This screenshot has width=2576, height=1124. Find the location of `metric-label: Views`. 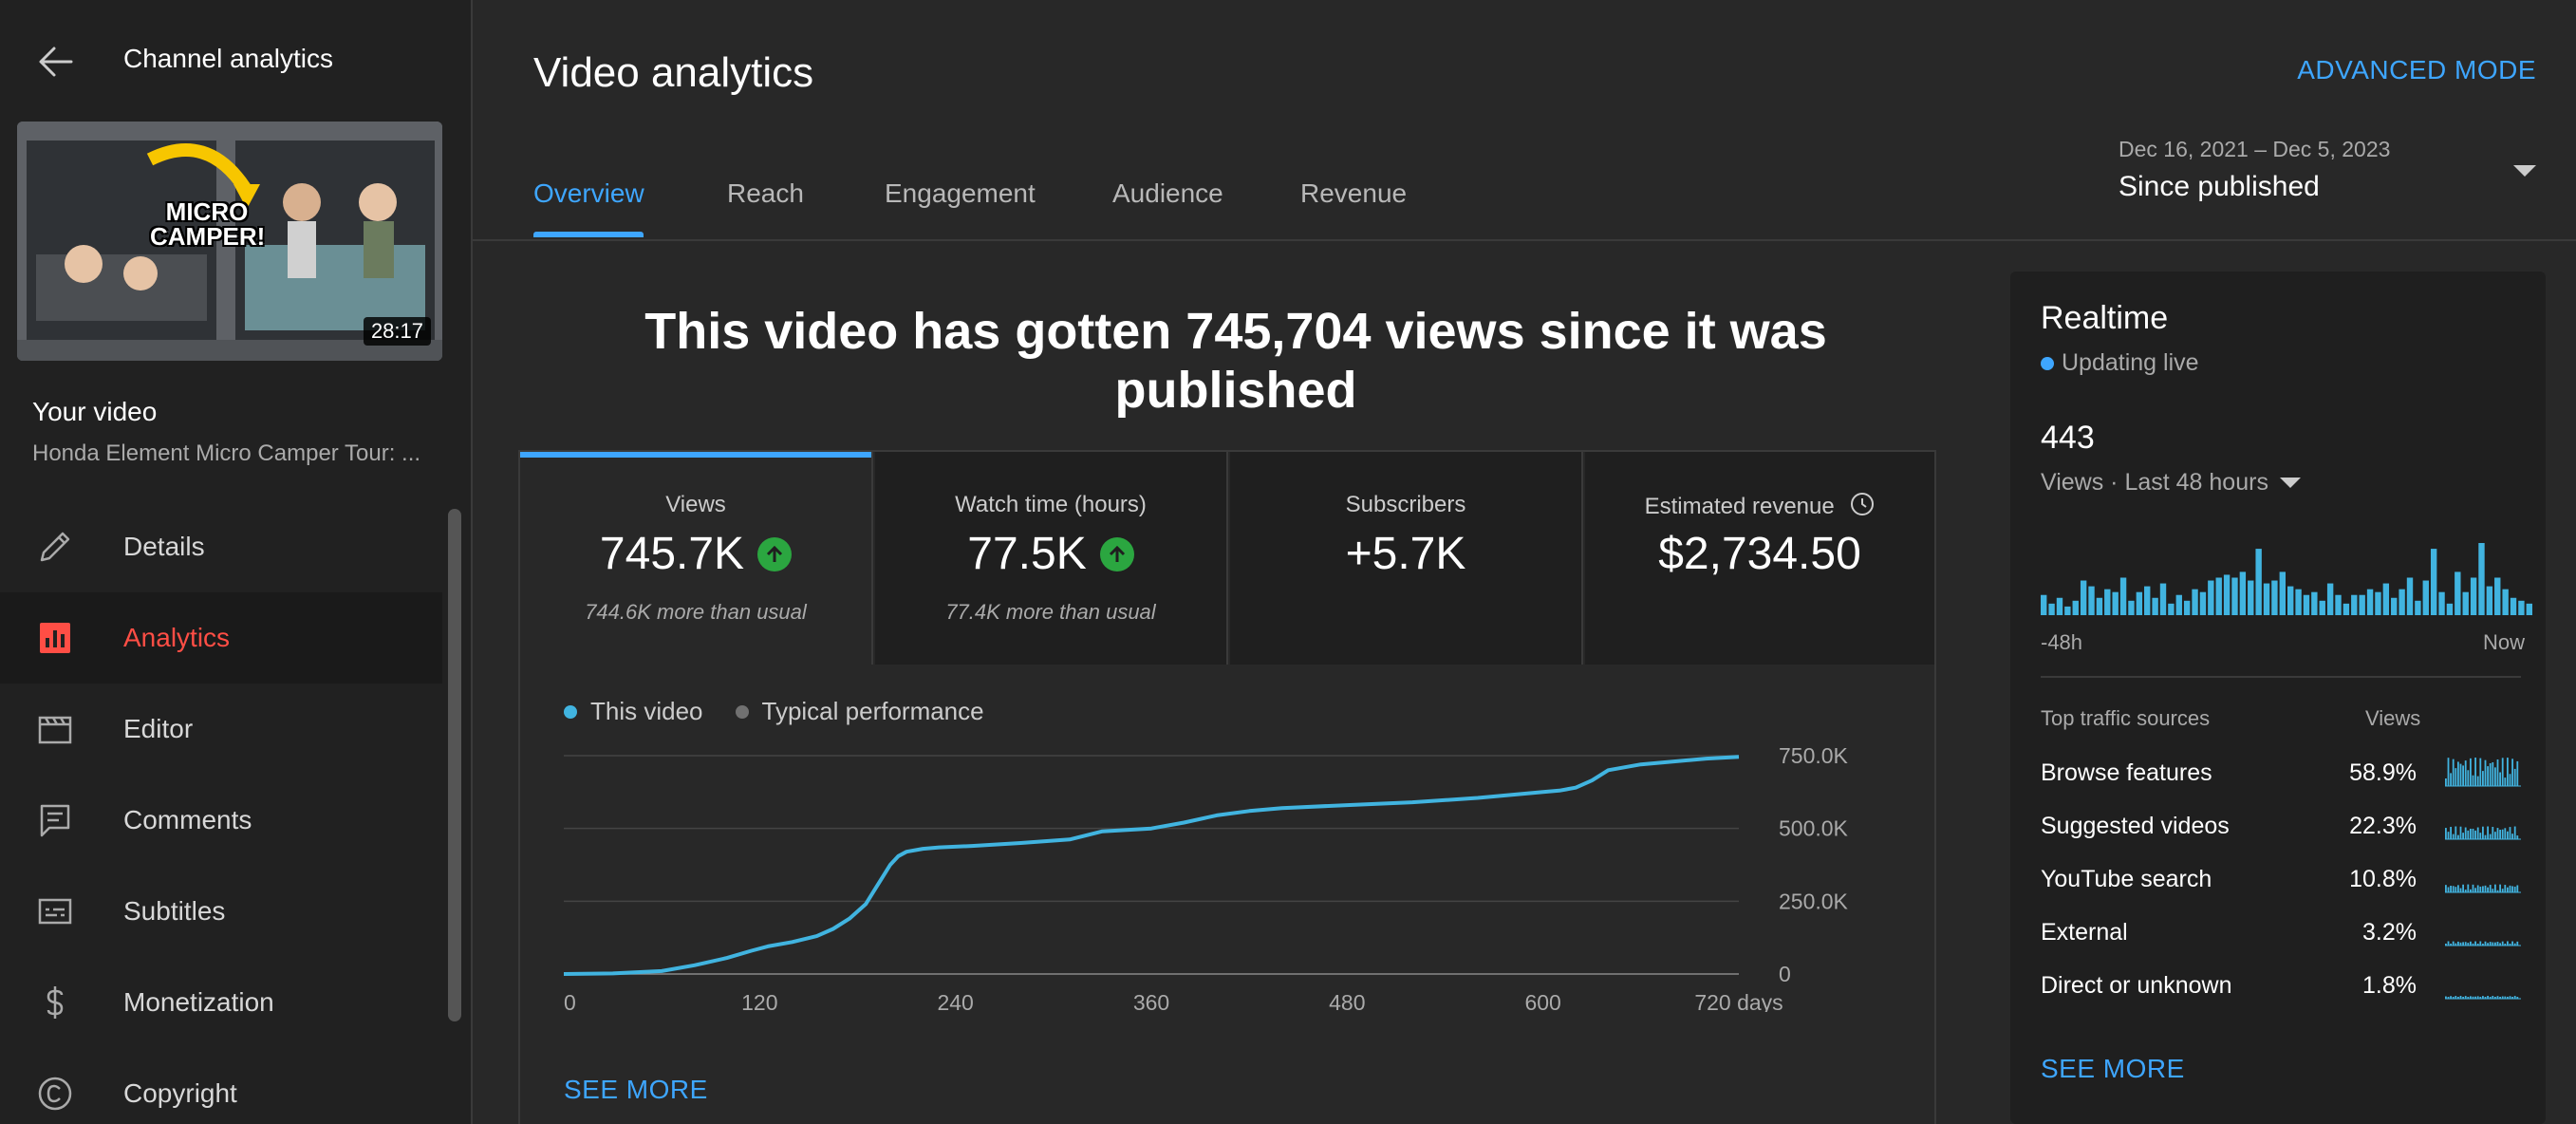

metric-label: Views is located at coordinates (695, 504).